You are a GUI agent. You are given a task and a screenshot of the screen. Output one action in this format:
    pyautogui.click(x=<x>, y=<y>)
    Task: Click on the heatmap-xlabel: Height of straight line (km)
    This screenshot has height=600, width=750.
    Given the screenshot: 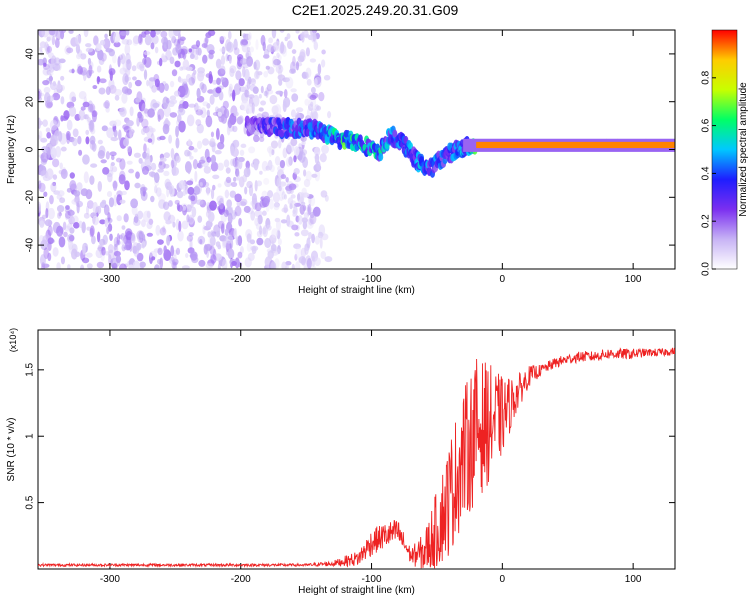 What is the action you would take?
    pyautogui.click(x=356, y=290)
    